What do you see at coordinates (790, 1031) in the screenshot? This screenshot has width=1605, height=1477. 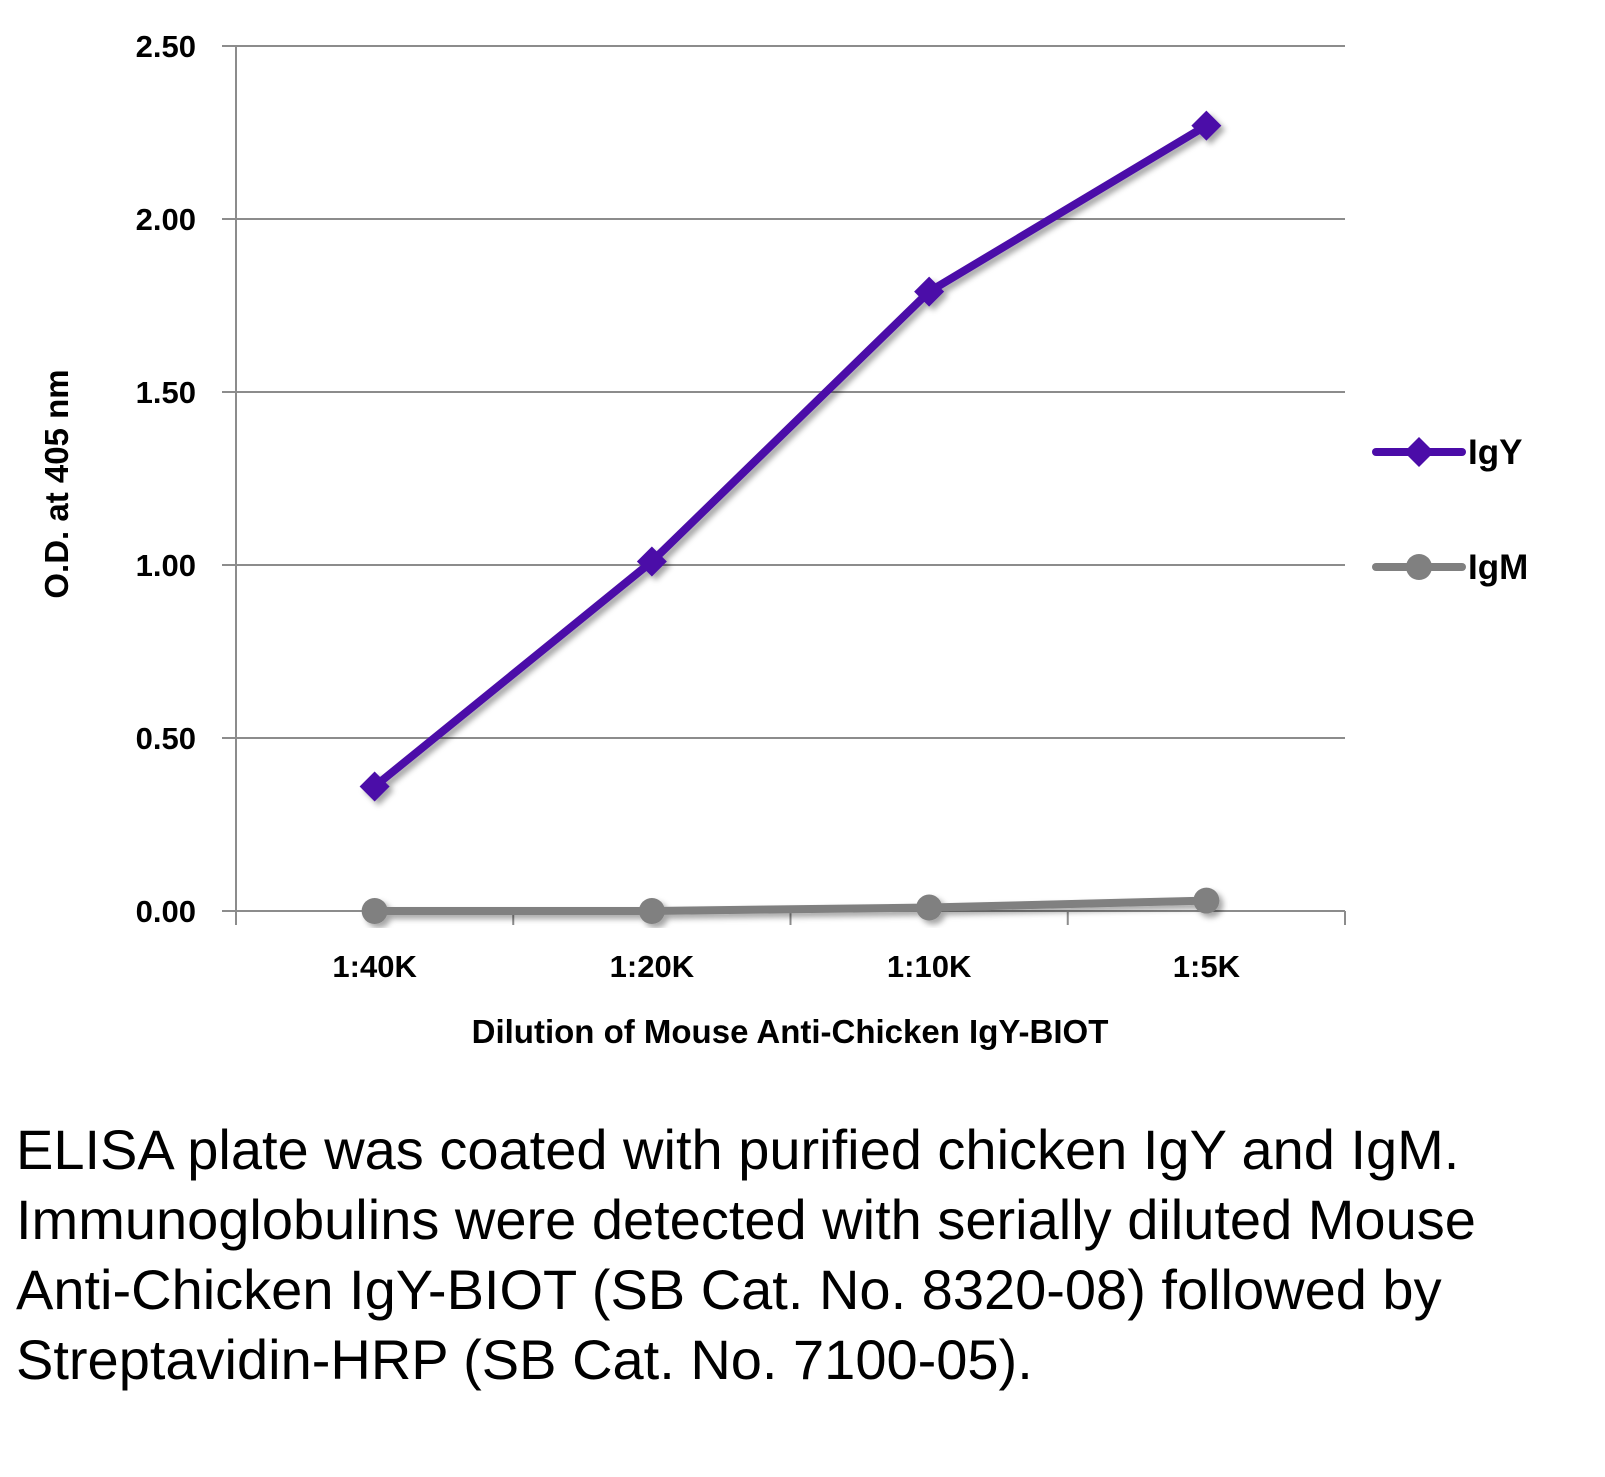 I see `x-axis-title: Dilution of Mouse Anti-Chicken IgY-BIOT` at bounding box center [790, 1031].